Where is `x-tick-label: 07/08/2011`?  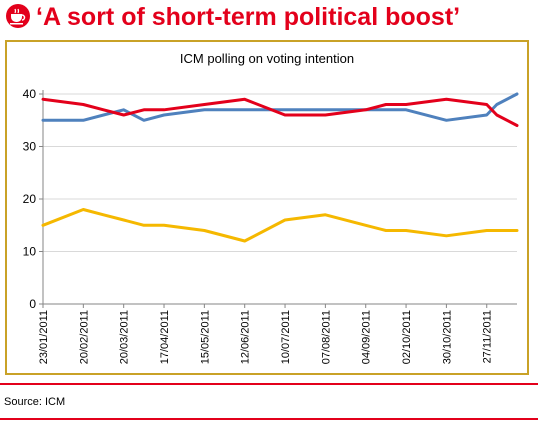
x-tick-label: 07/08/2011 is located at coordinates (326, 337).